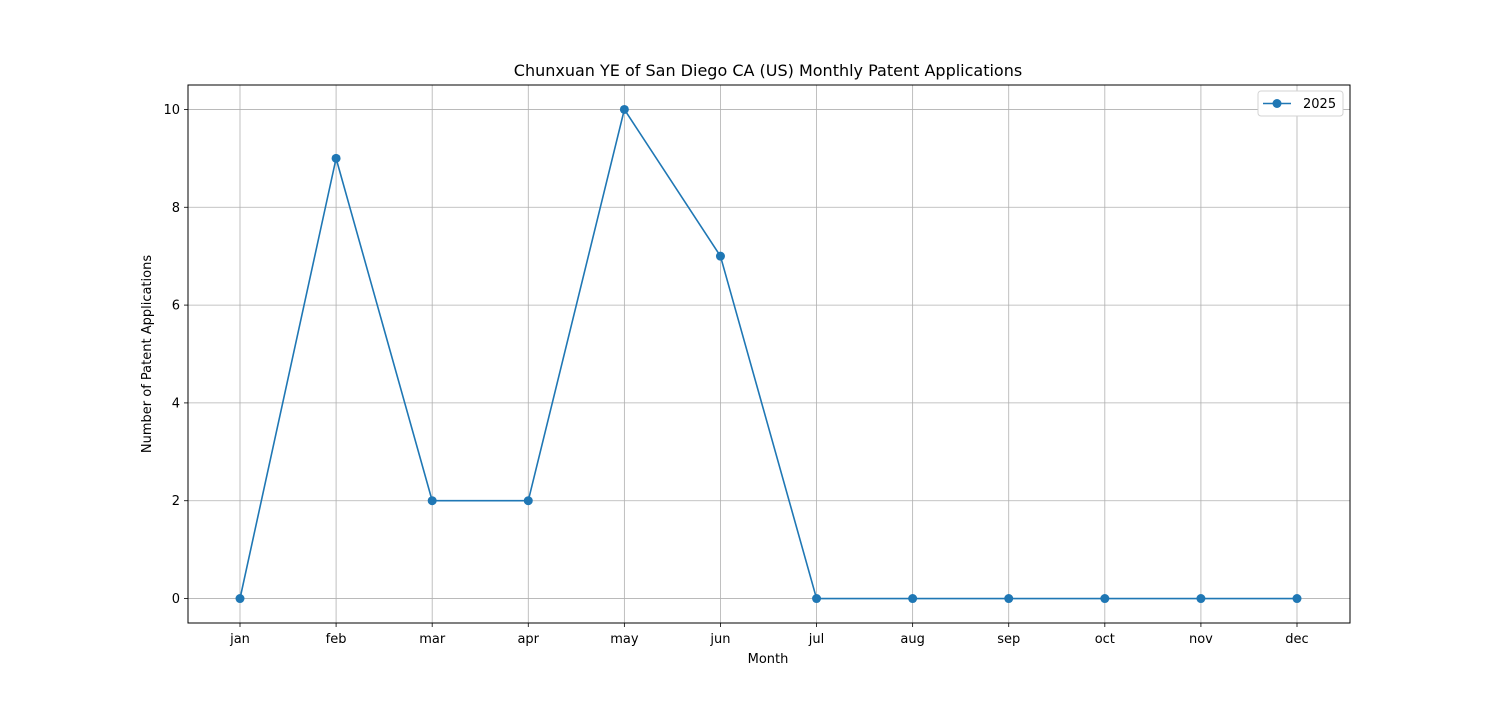 This screenshot has height=704, width=1500. Describe the element at coordinates (912, 639) in the screenshot. I see `x-tick-label: aug` at that location.